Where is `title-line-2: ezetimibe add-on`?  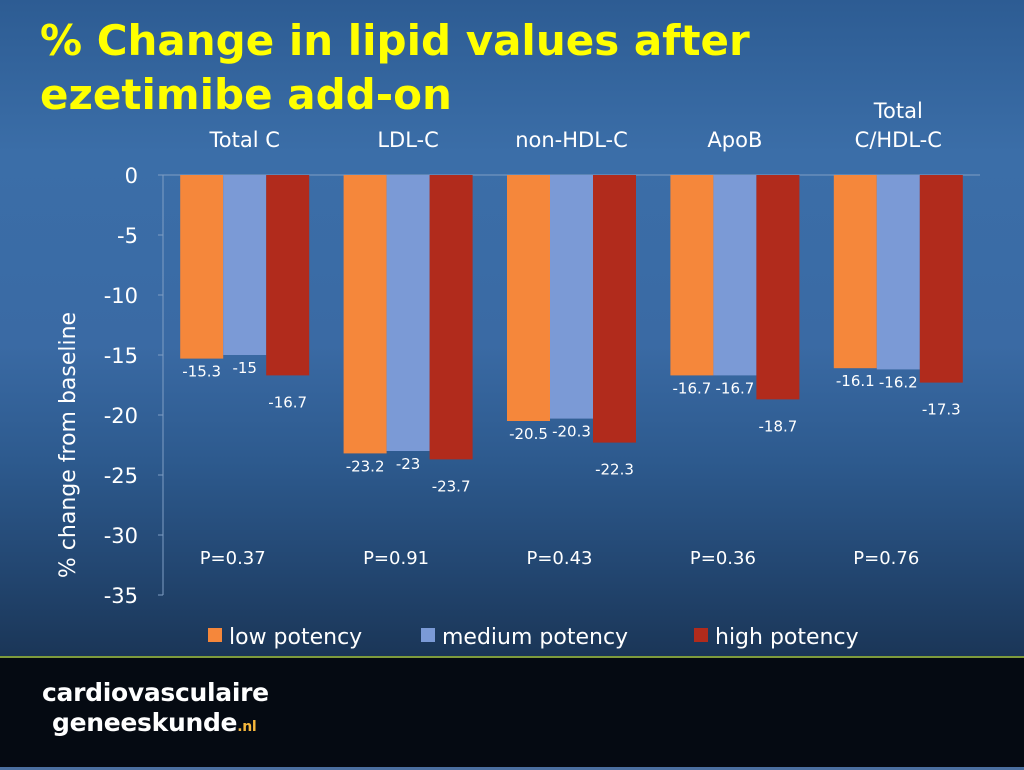 title-line-2: ezetimibe add-on is located at coordinates (246, 94).